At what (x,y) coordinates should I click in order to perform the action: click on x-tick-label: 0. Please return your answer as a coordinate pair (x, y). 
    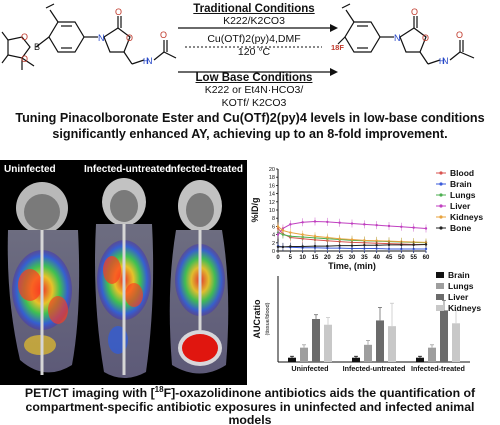
    Looking at the image, I should click on (278, 258).